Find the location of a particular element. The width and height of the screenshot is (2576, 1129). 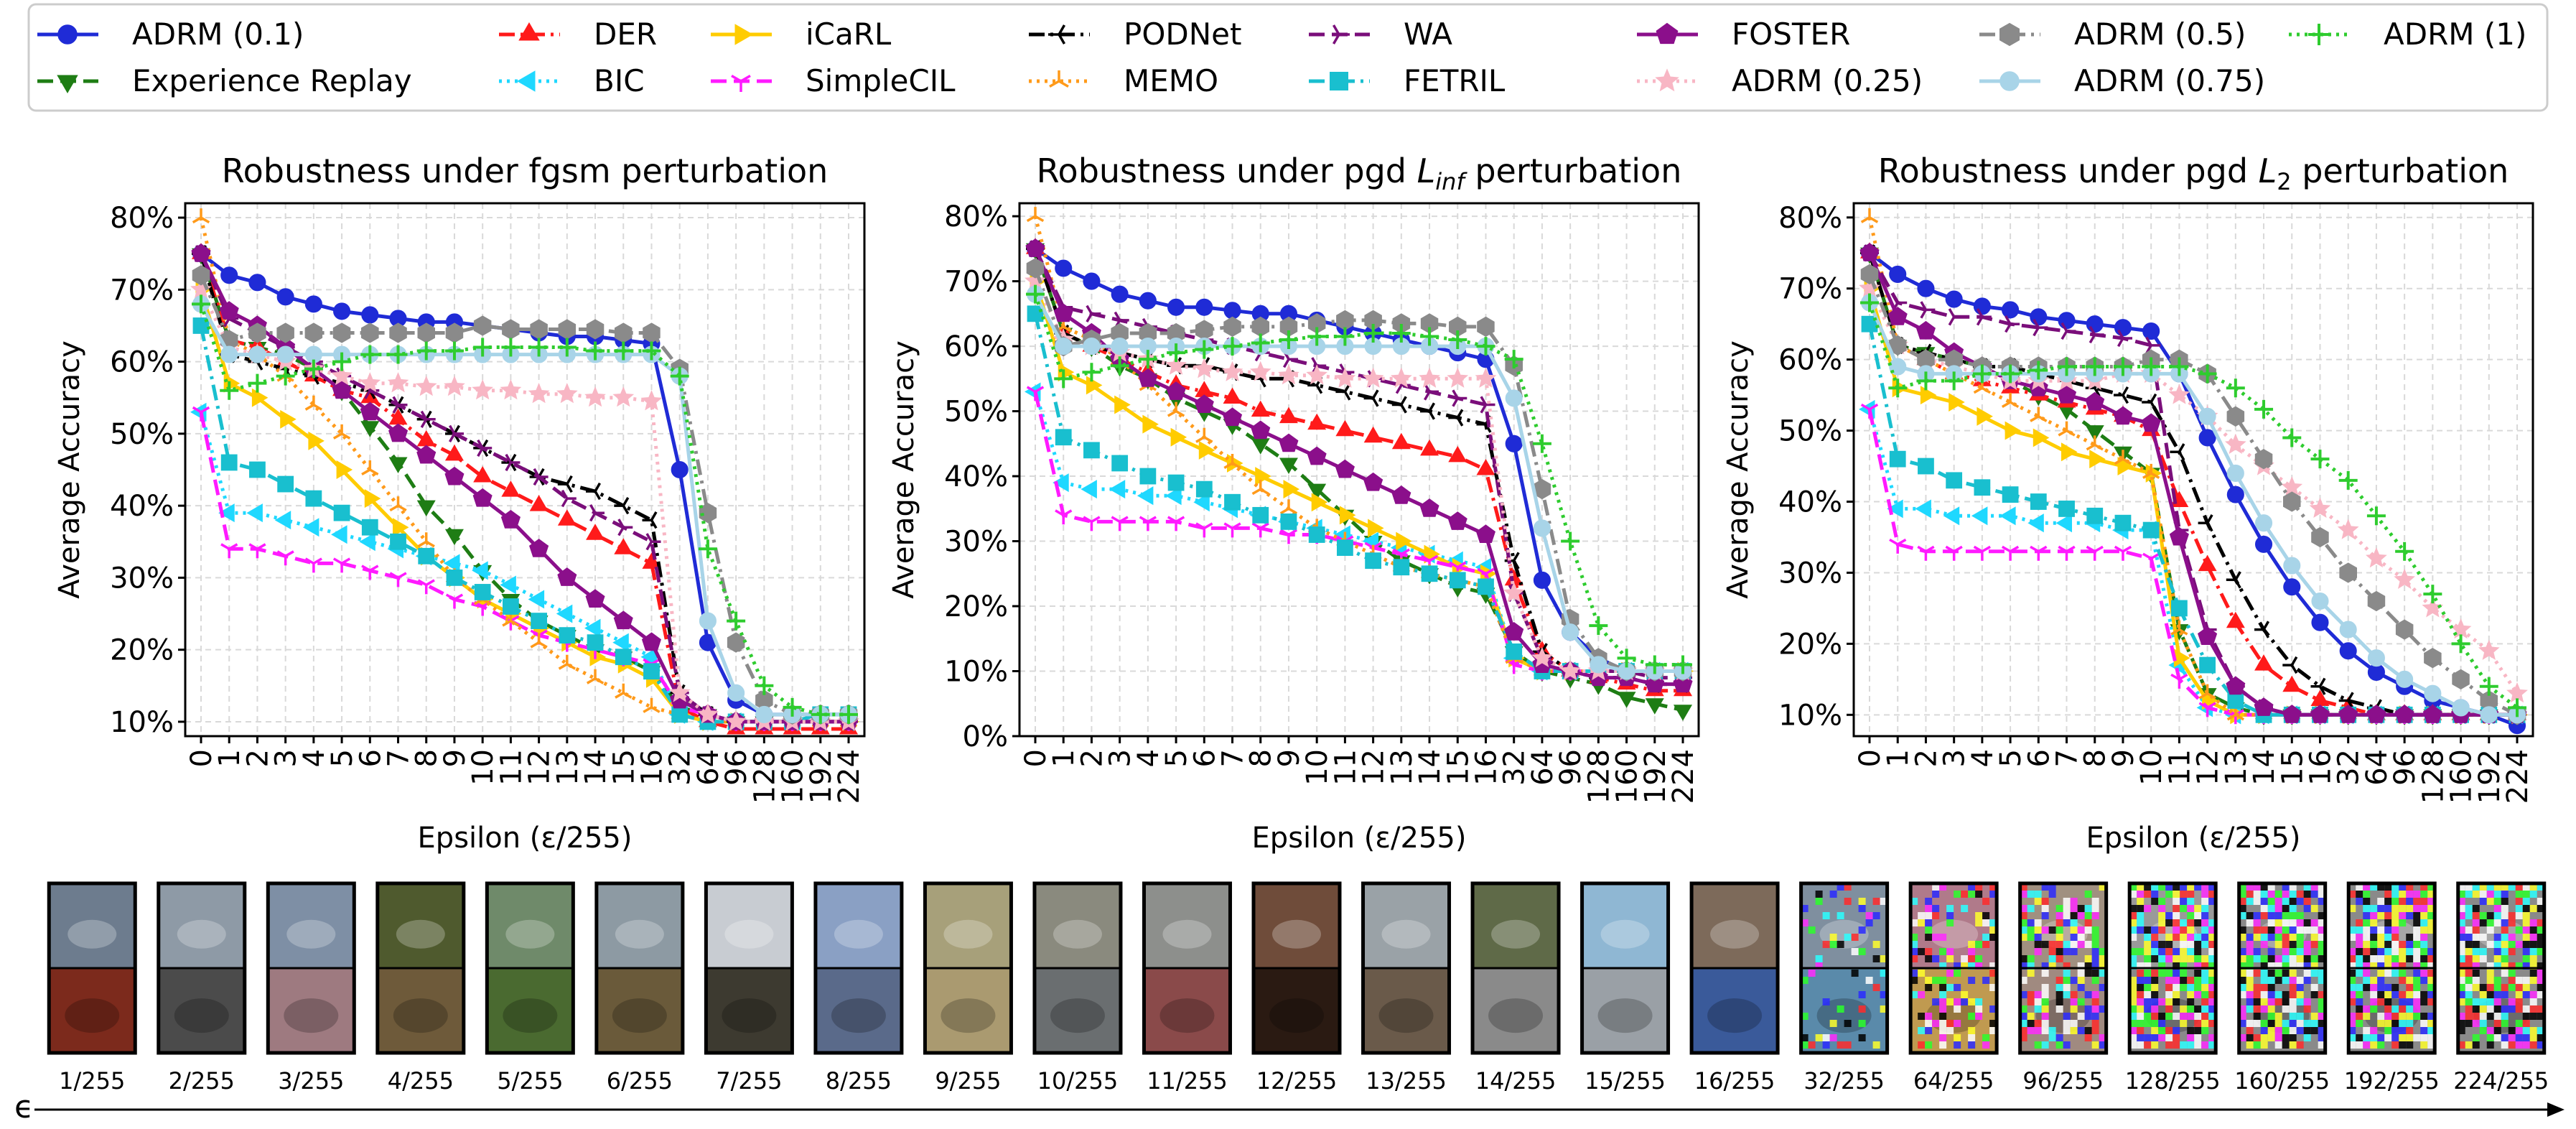

sample-subject is located at coordinates (639, 1015).